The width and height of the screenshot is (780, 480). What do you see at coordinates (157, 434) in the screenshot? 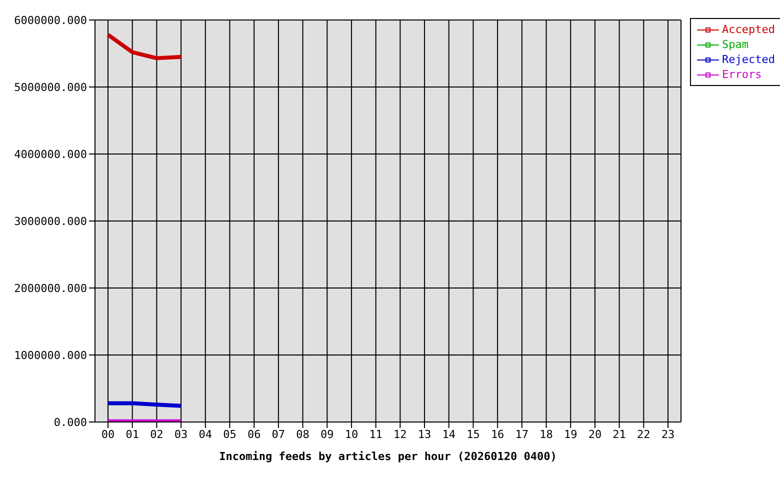
I see `x-tick-label: 02` at bounding box center [157, 434].